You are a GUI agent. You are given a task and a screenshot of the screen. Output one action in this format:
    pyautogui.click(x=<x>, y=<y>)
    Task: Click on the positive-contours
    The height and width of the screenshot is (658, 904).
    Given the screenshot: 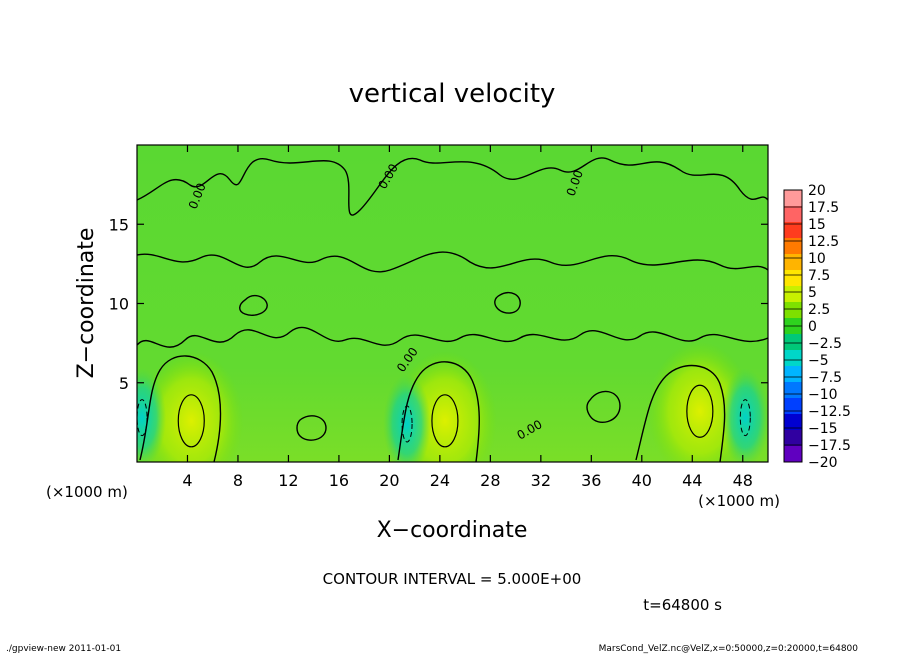 What is the action you would take?
    pyautogui.click(x=445, y=416)
    